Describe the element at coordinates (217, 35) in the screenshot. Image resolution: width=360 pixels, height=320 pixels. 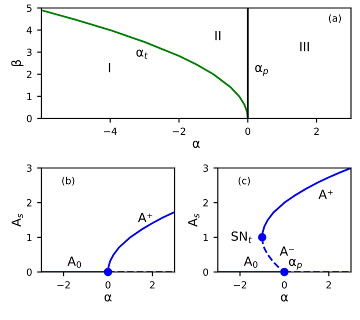
I see `annotation: II` at that location.